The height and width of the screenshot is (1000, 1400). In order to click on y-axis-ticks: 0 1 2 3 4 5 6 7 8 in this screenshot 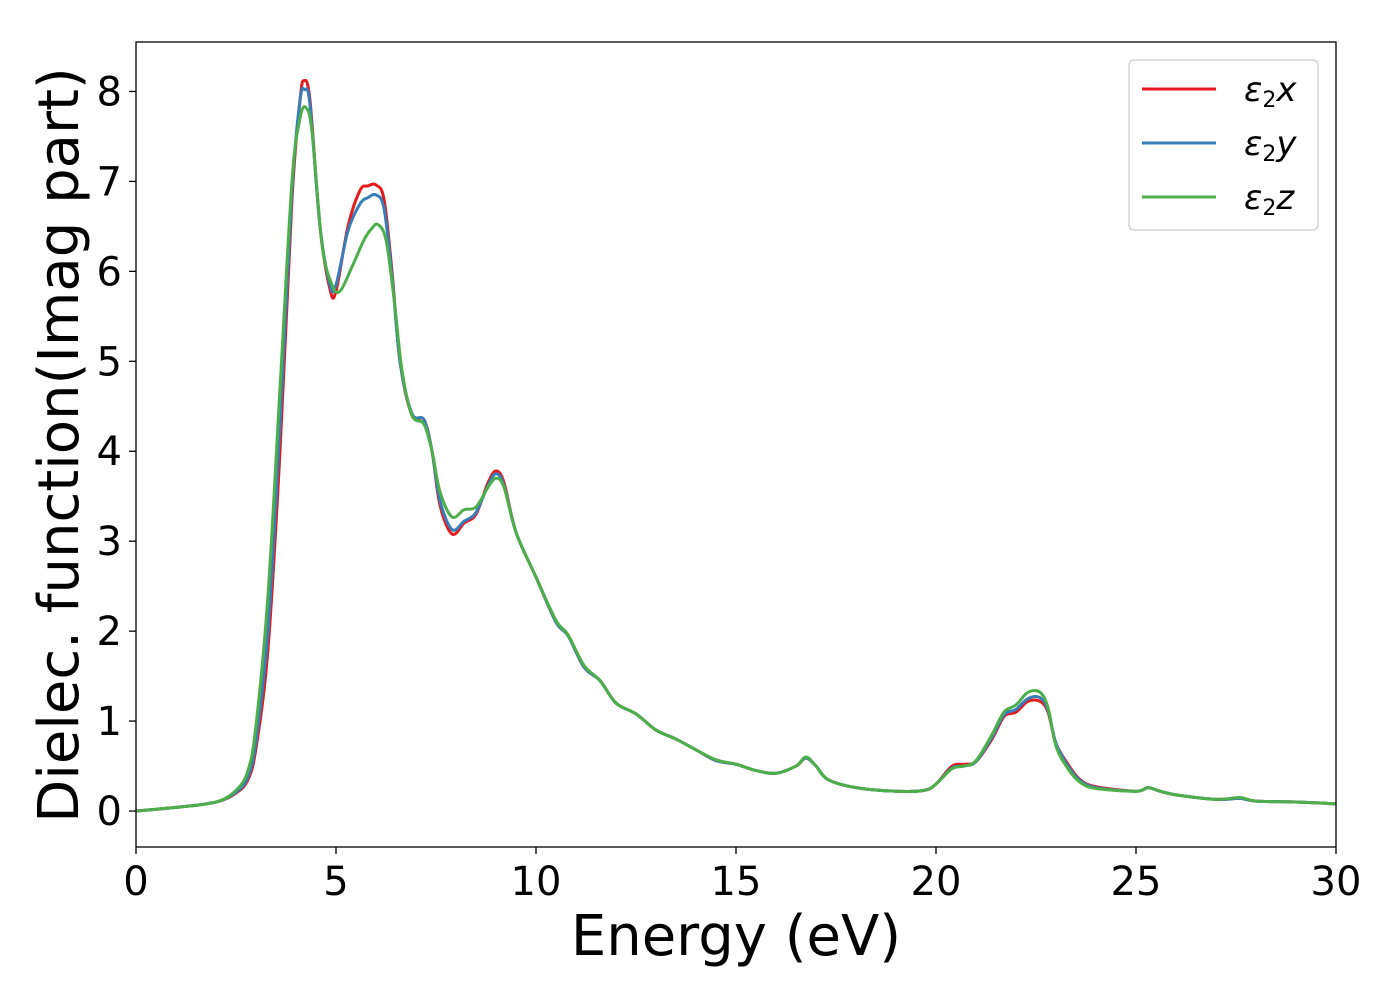, I will do `click(116, 452)`.